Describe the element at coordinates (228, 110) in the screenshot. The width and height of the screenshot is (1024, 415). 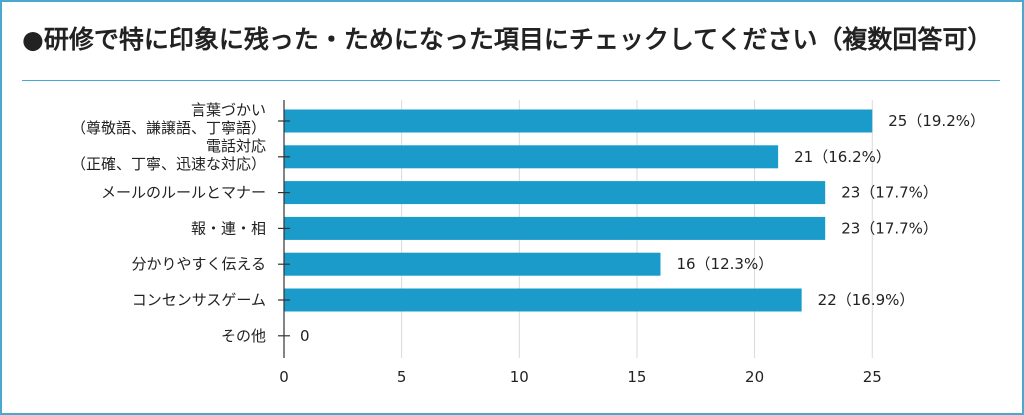
I see `category-label-line1: 言葉づかい` at that location.